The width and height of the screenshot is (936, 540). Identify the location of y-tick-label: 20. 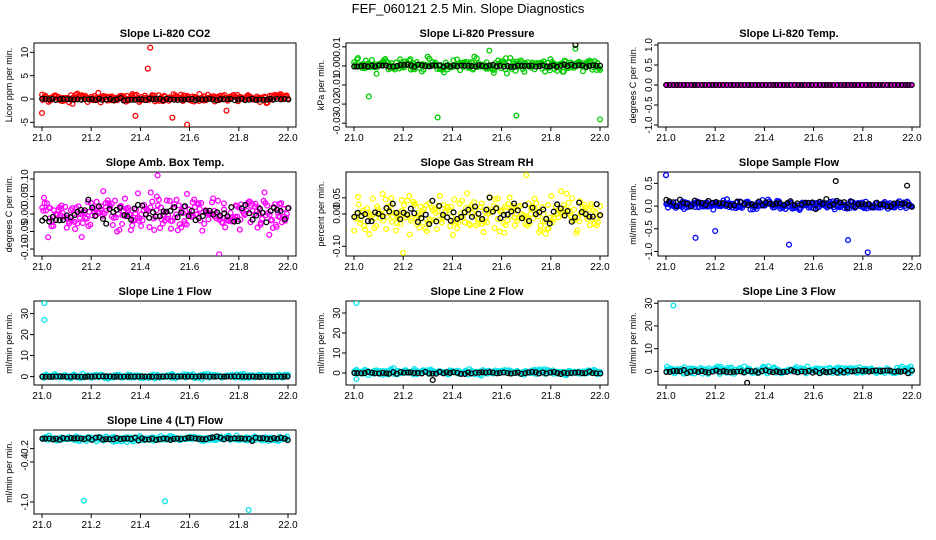
(25, 335).